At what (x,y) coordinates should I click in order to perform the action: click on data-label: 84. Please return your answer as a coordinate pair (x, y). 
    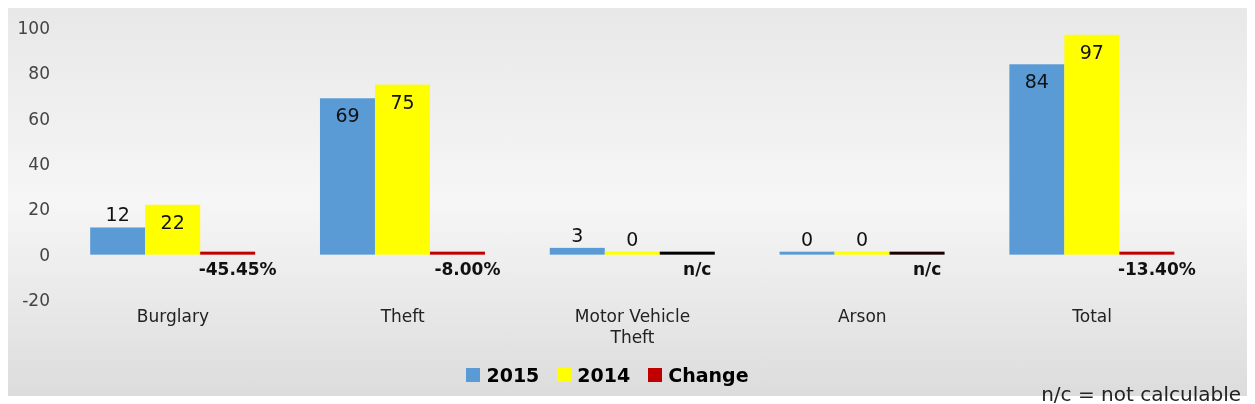
    Looking at the image, I should click on (1036, 81).